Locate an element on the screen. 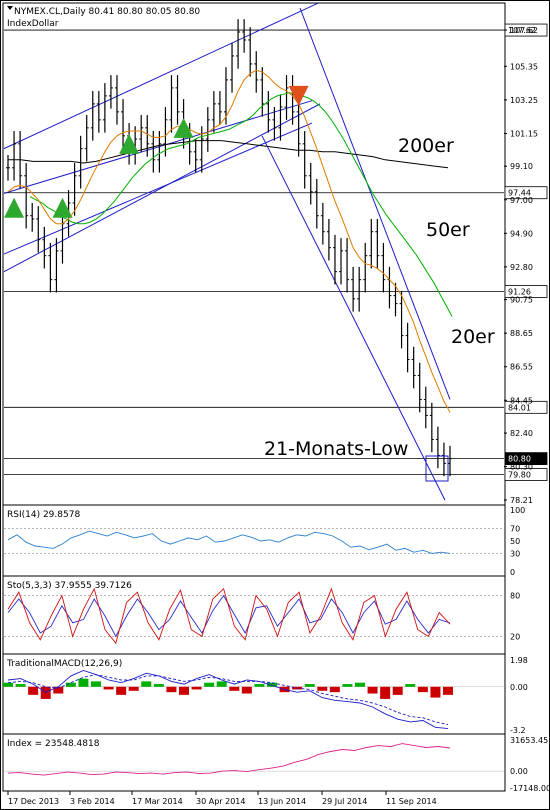 This screenshot has width=550, height=810. price-axis-tick: 92.80 is located at coordinates (521, 267).